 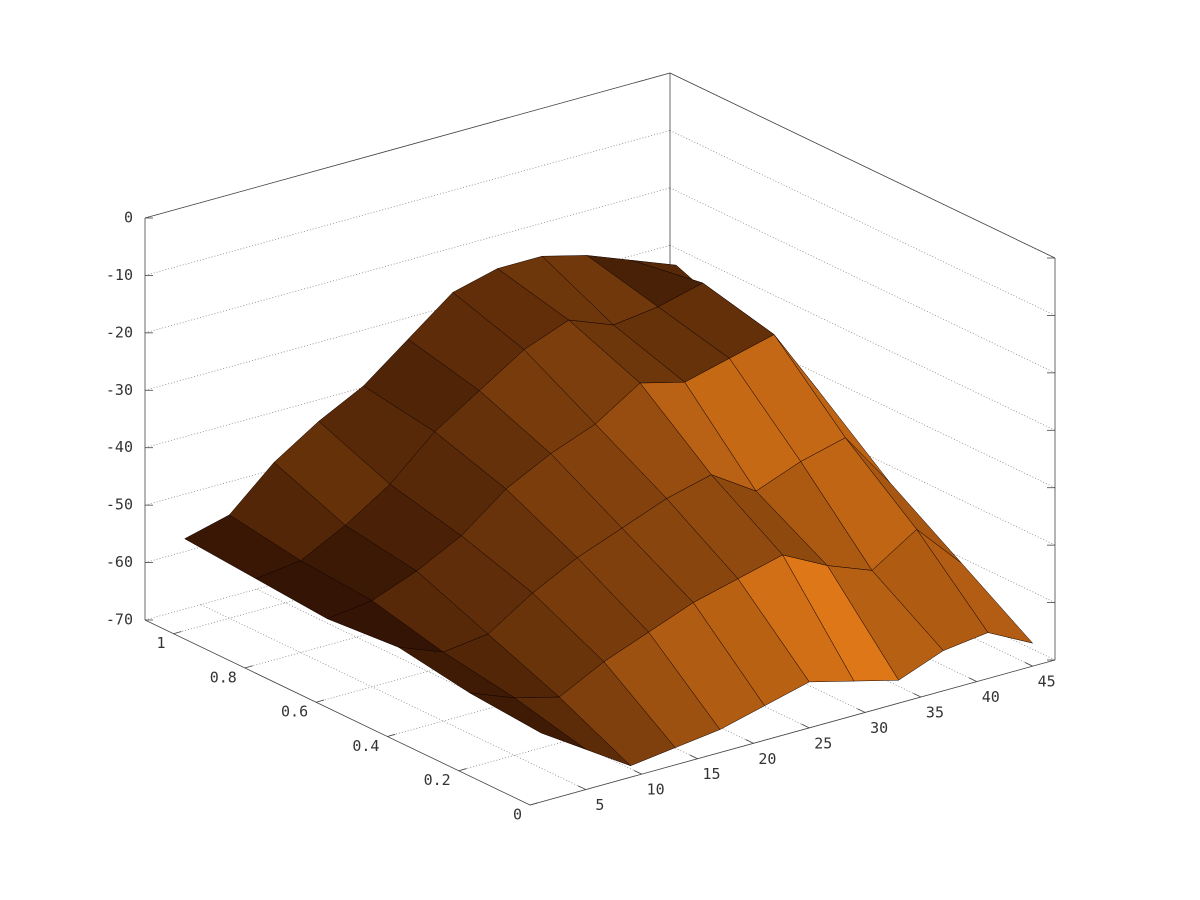 I want to click on x-tick-label: 5, so click(x=599, y=805).